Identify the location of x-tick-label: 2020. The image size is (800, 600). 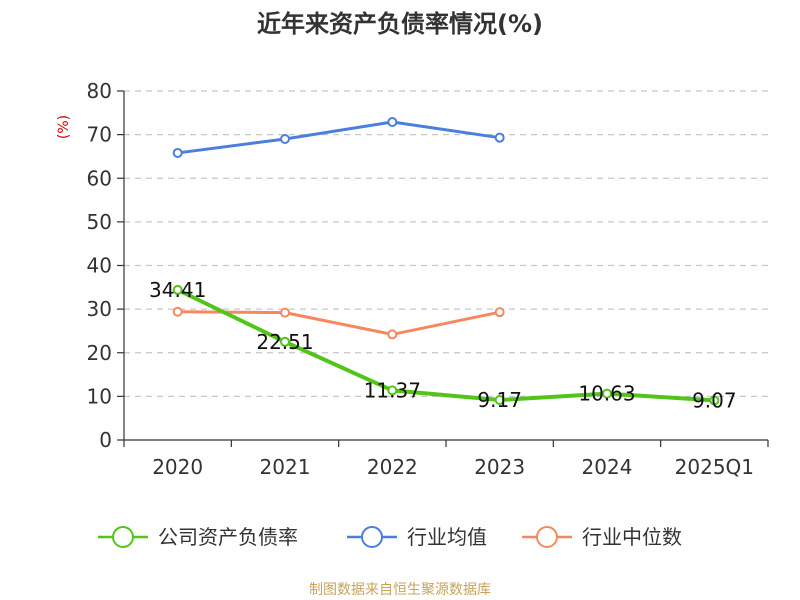
(177, 467).